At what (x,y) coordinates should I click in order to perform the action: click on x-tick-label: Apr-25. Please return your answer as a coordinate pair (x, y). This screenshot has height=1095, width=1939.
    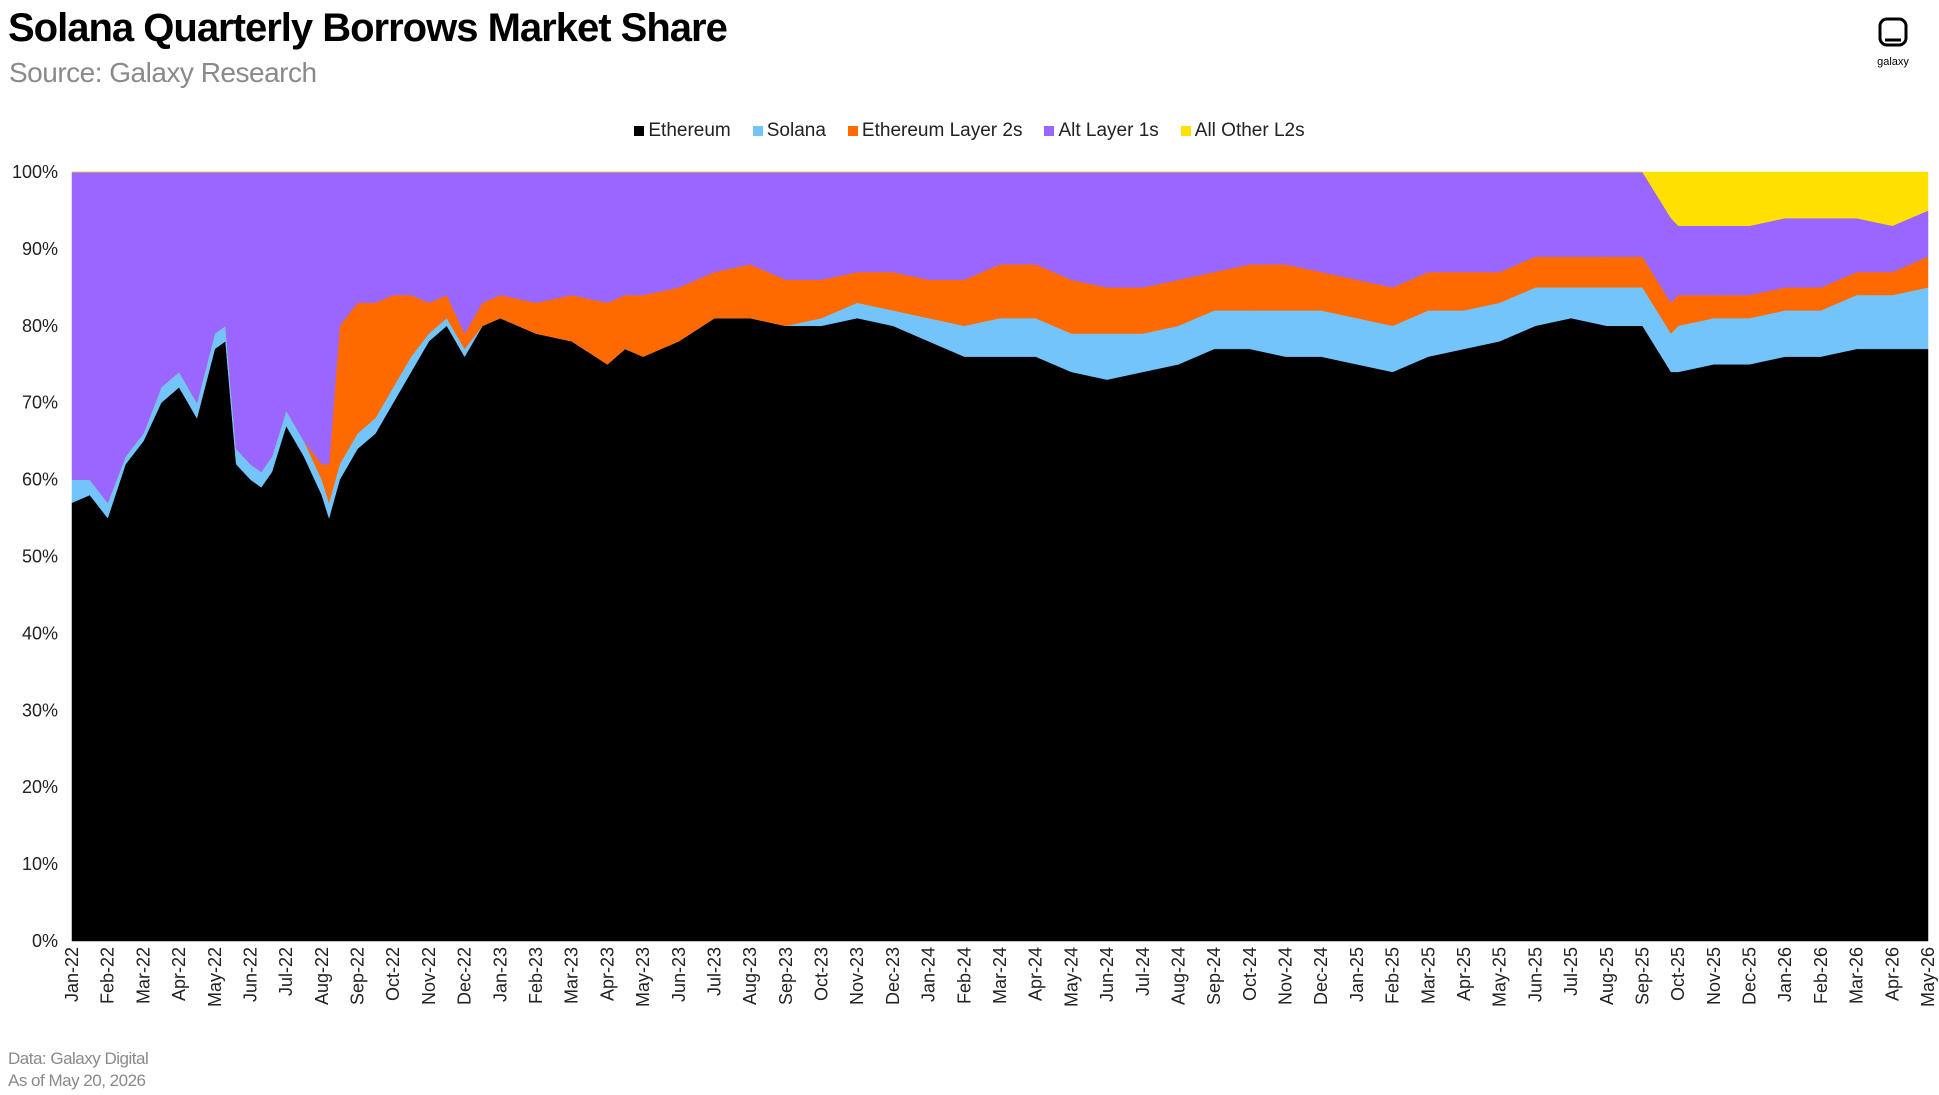
    Looking at the image, I should click on (1464, 974).